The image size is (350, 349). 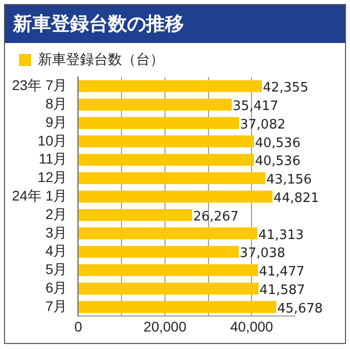 I want to click on data-label: 37,082, so click(x=263, y=124).